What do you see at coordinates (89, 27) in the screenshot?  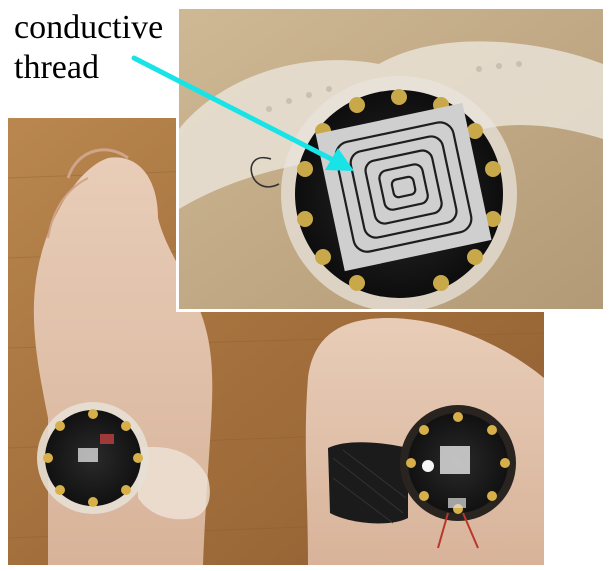 I see `label-line-1: conductive` at bounding box center [89, 27].